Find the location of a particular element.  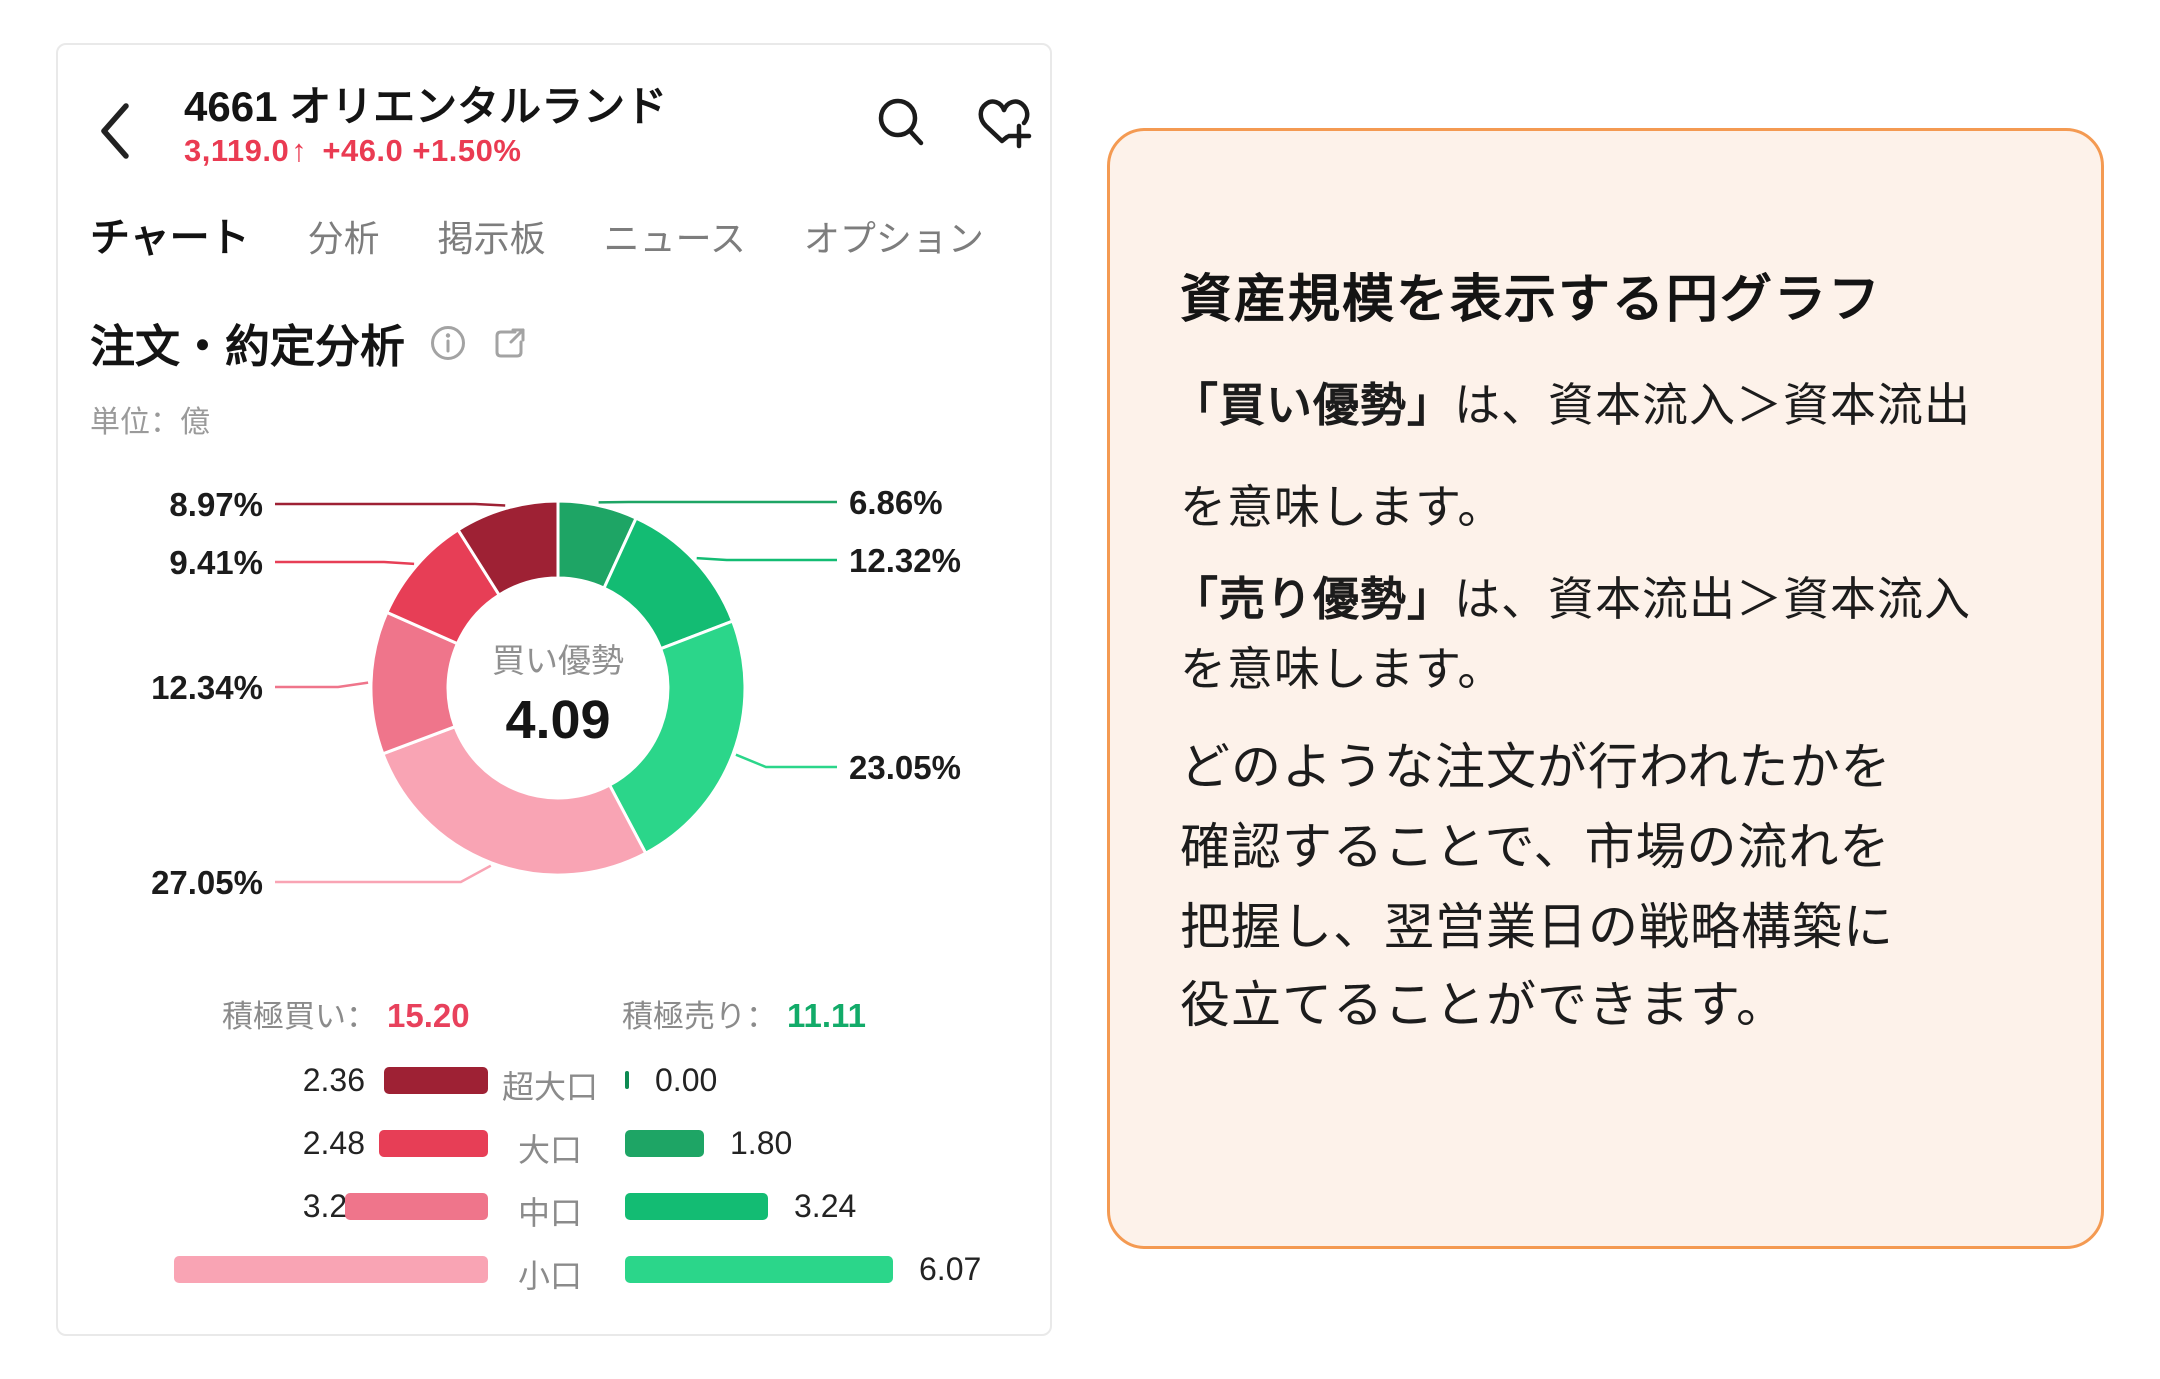

active-sell-total: 積極売り： 11.11 is located at coordinates (744, 1013).